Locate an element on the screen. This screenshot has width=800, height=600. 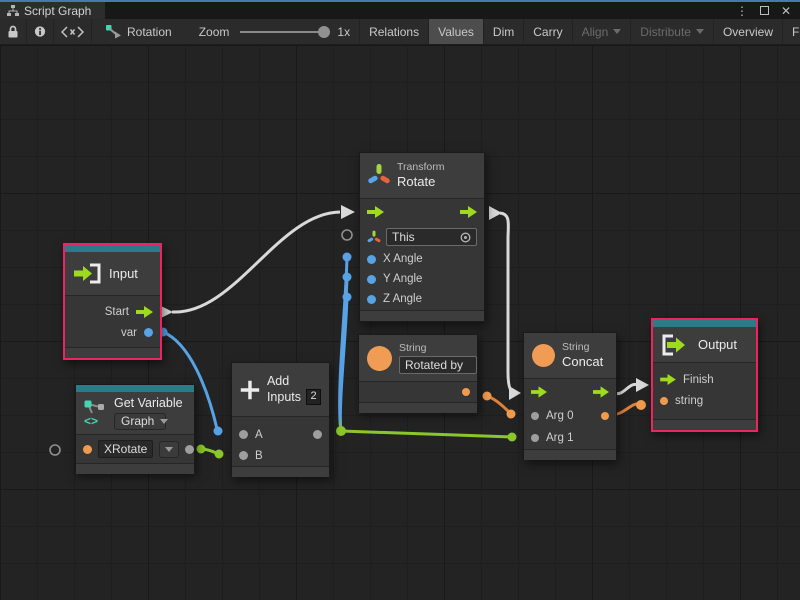
inspect-button is located at coordinates (40, 31).